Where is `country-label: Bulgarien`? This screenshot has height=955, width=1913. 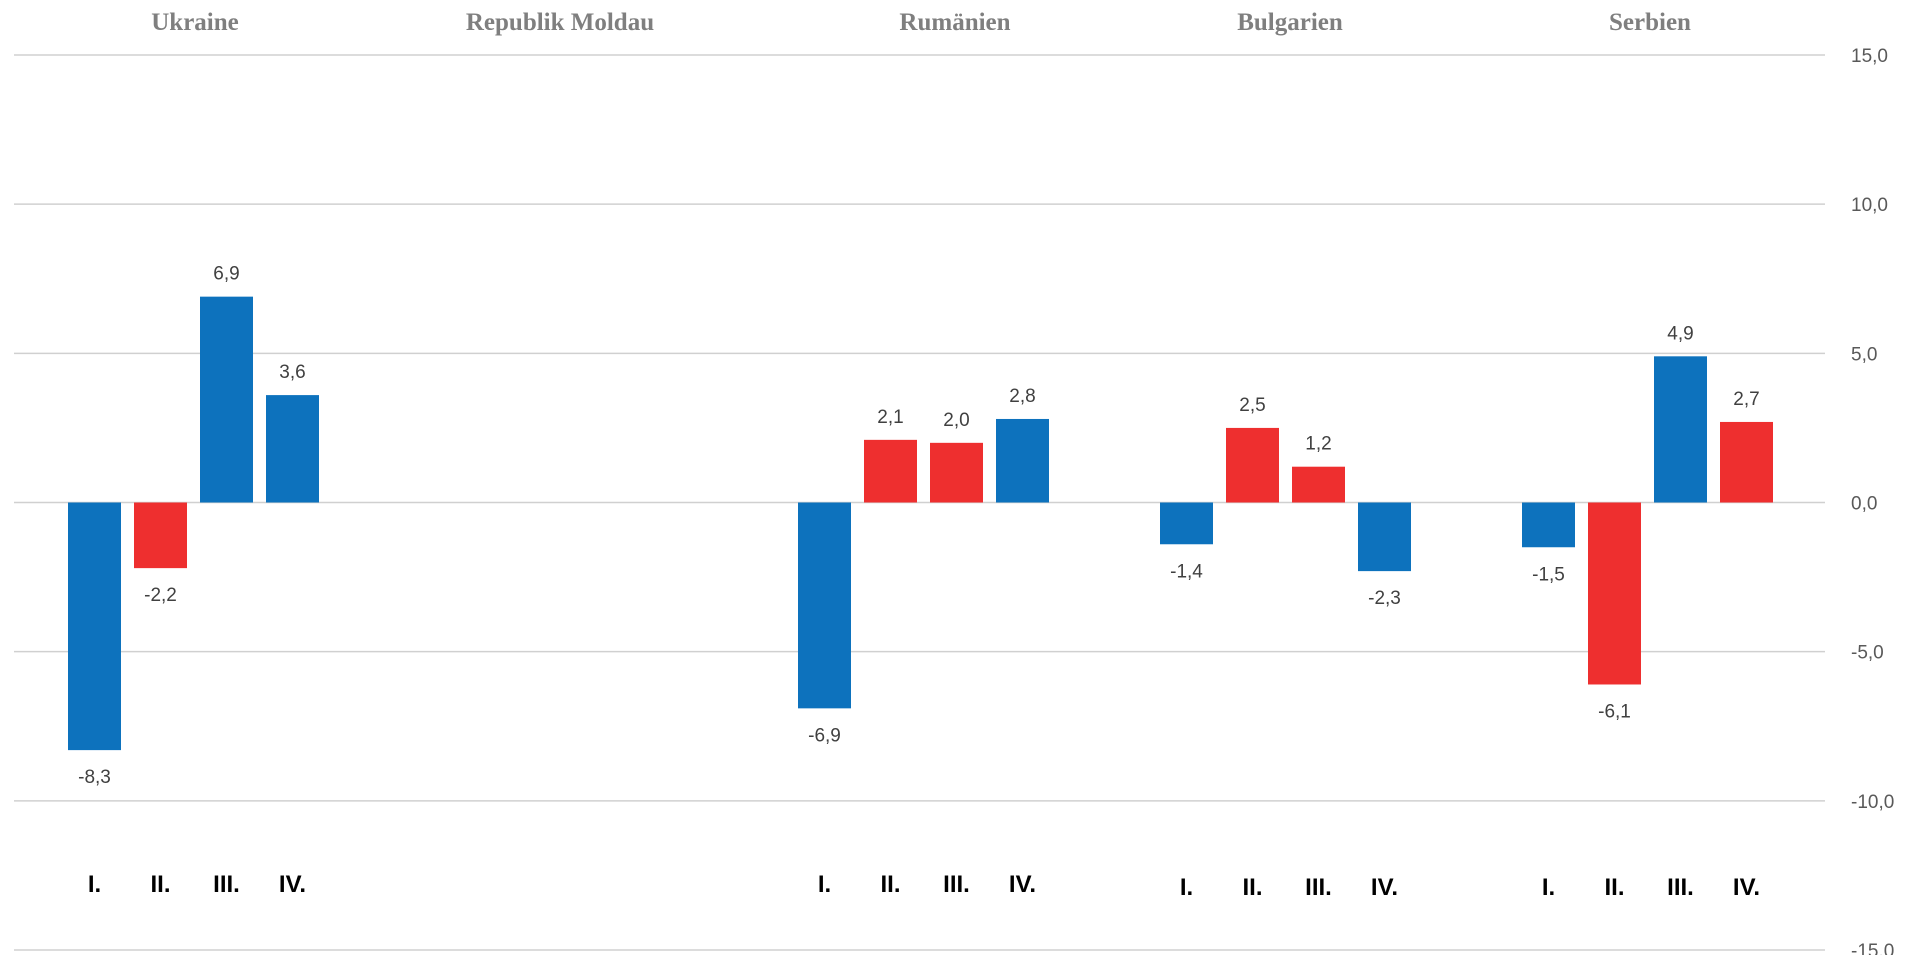
country-label: Bulgarien is located at coordinates (1290, 22).